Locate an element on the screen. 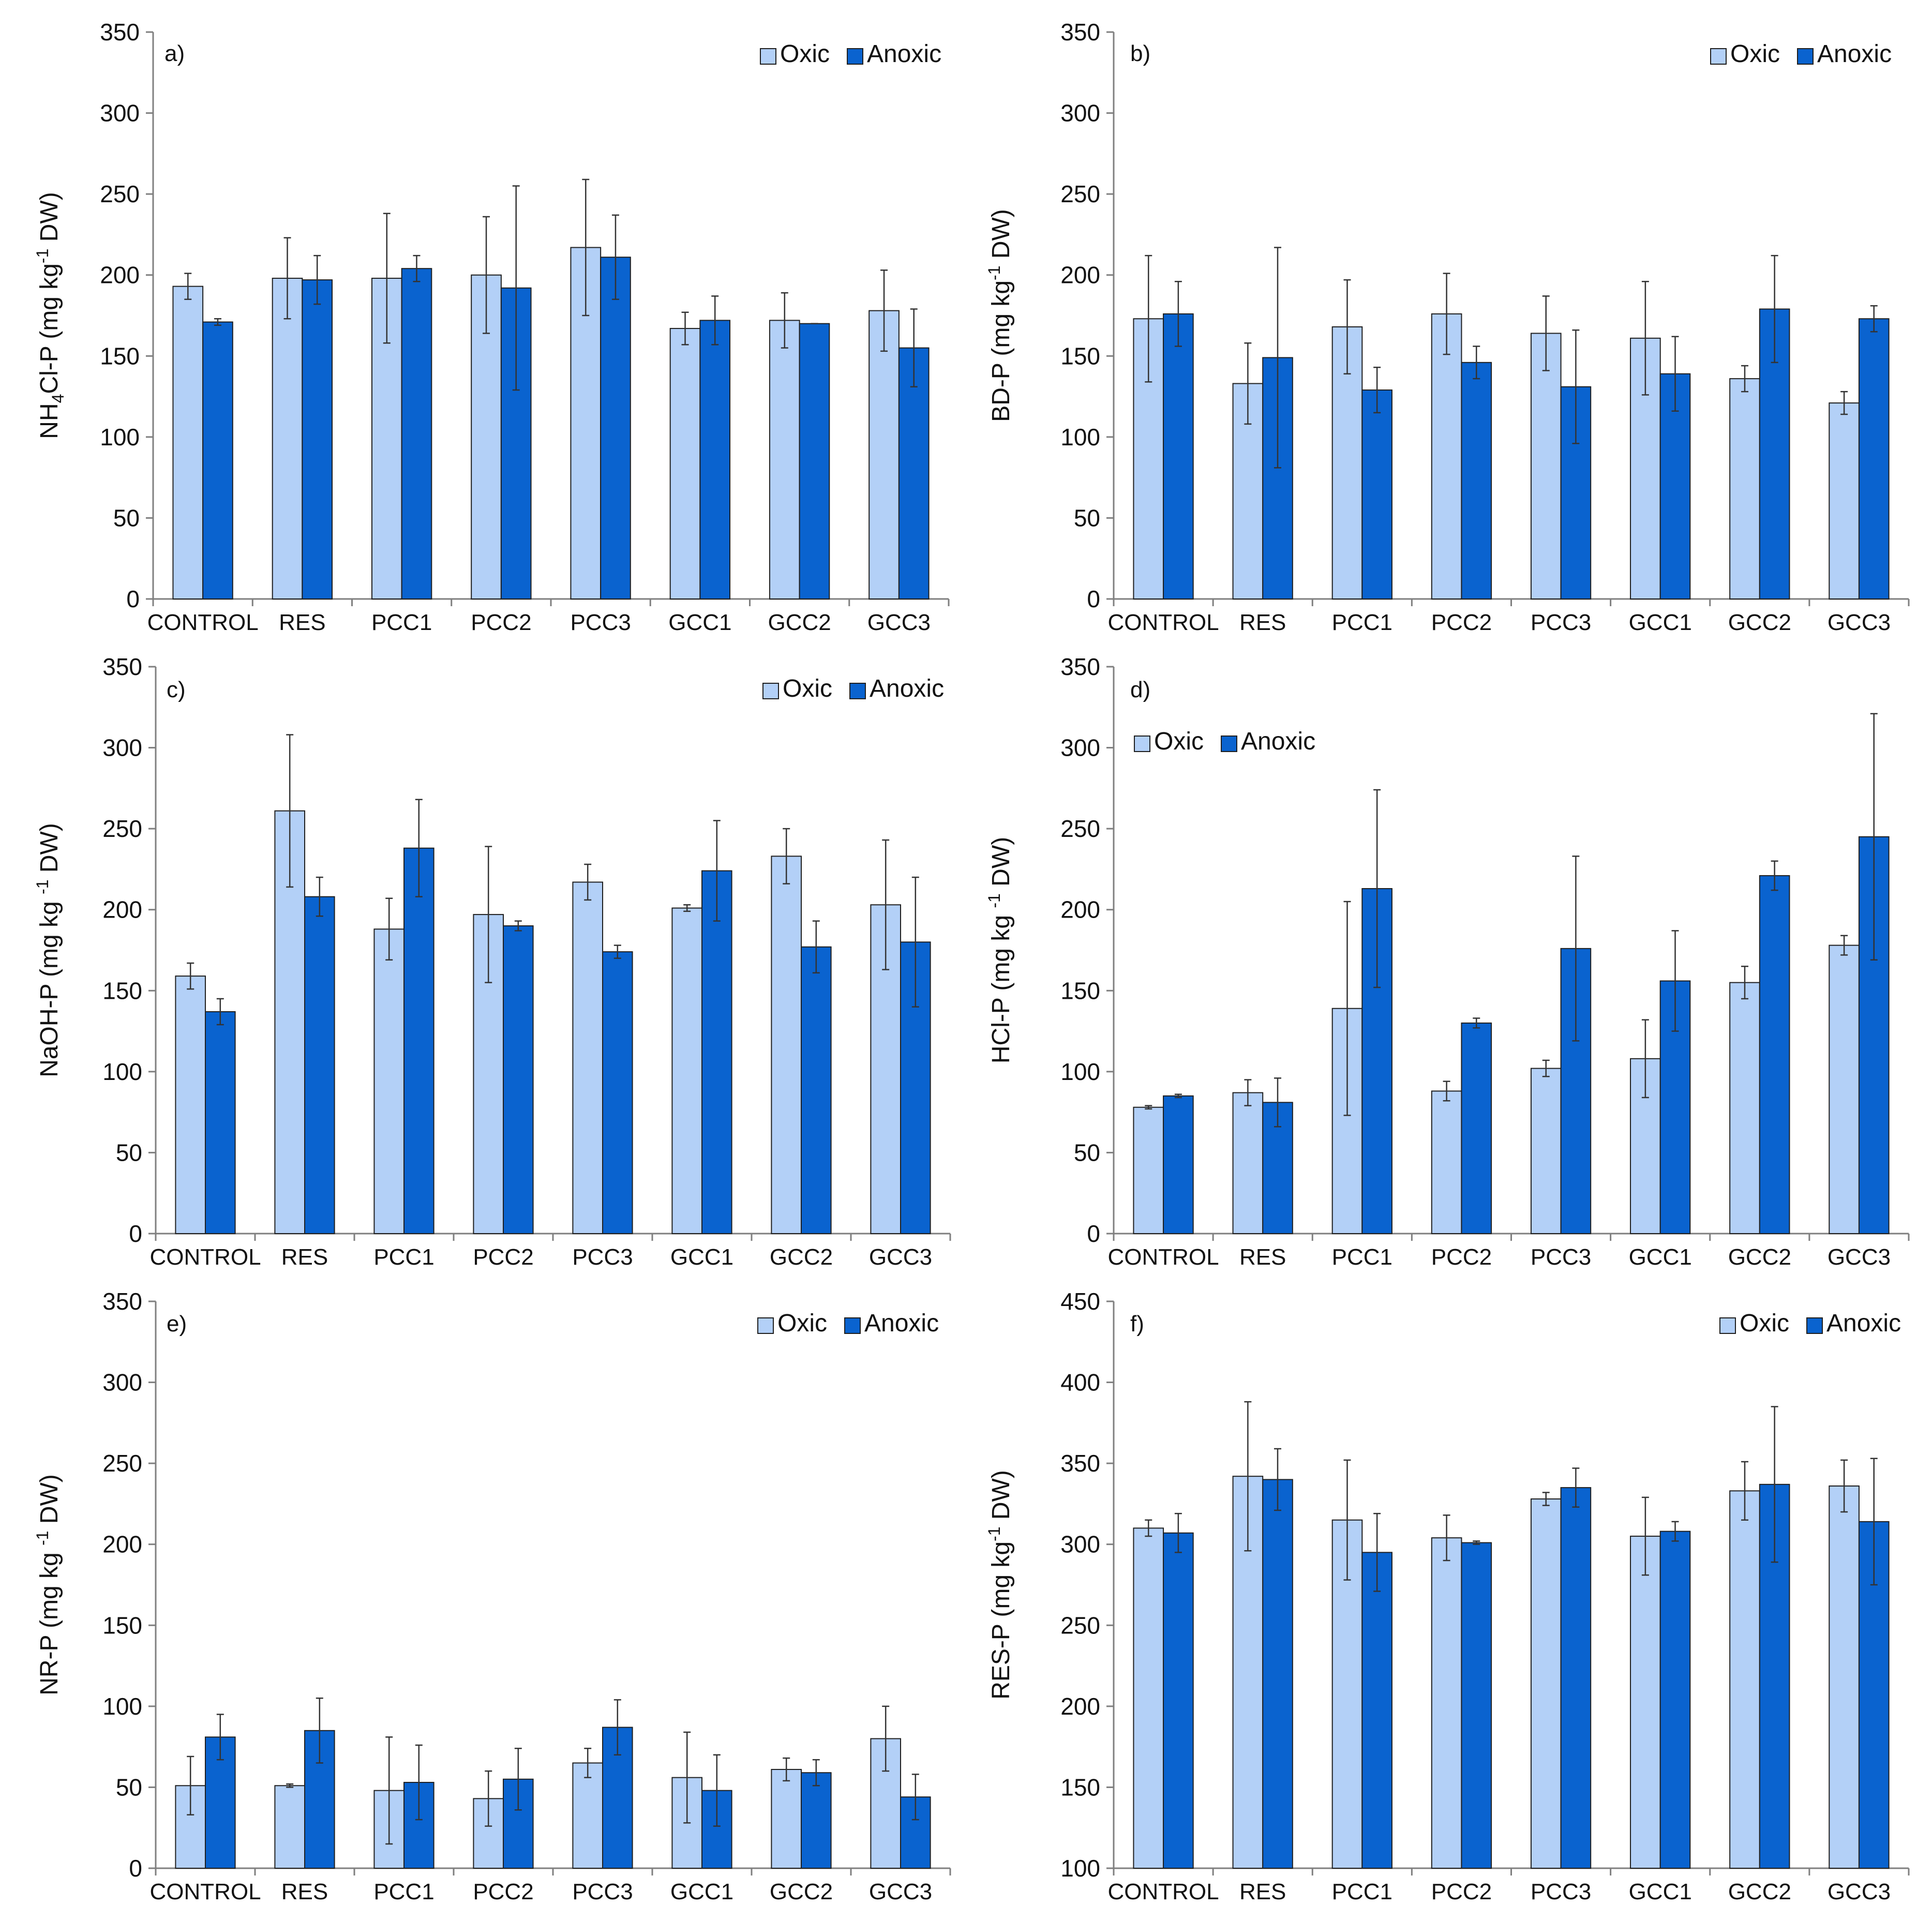 The image size is (1932, 1921). panel-label: b) is located at coordinates (1140, 54).